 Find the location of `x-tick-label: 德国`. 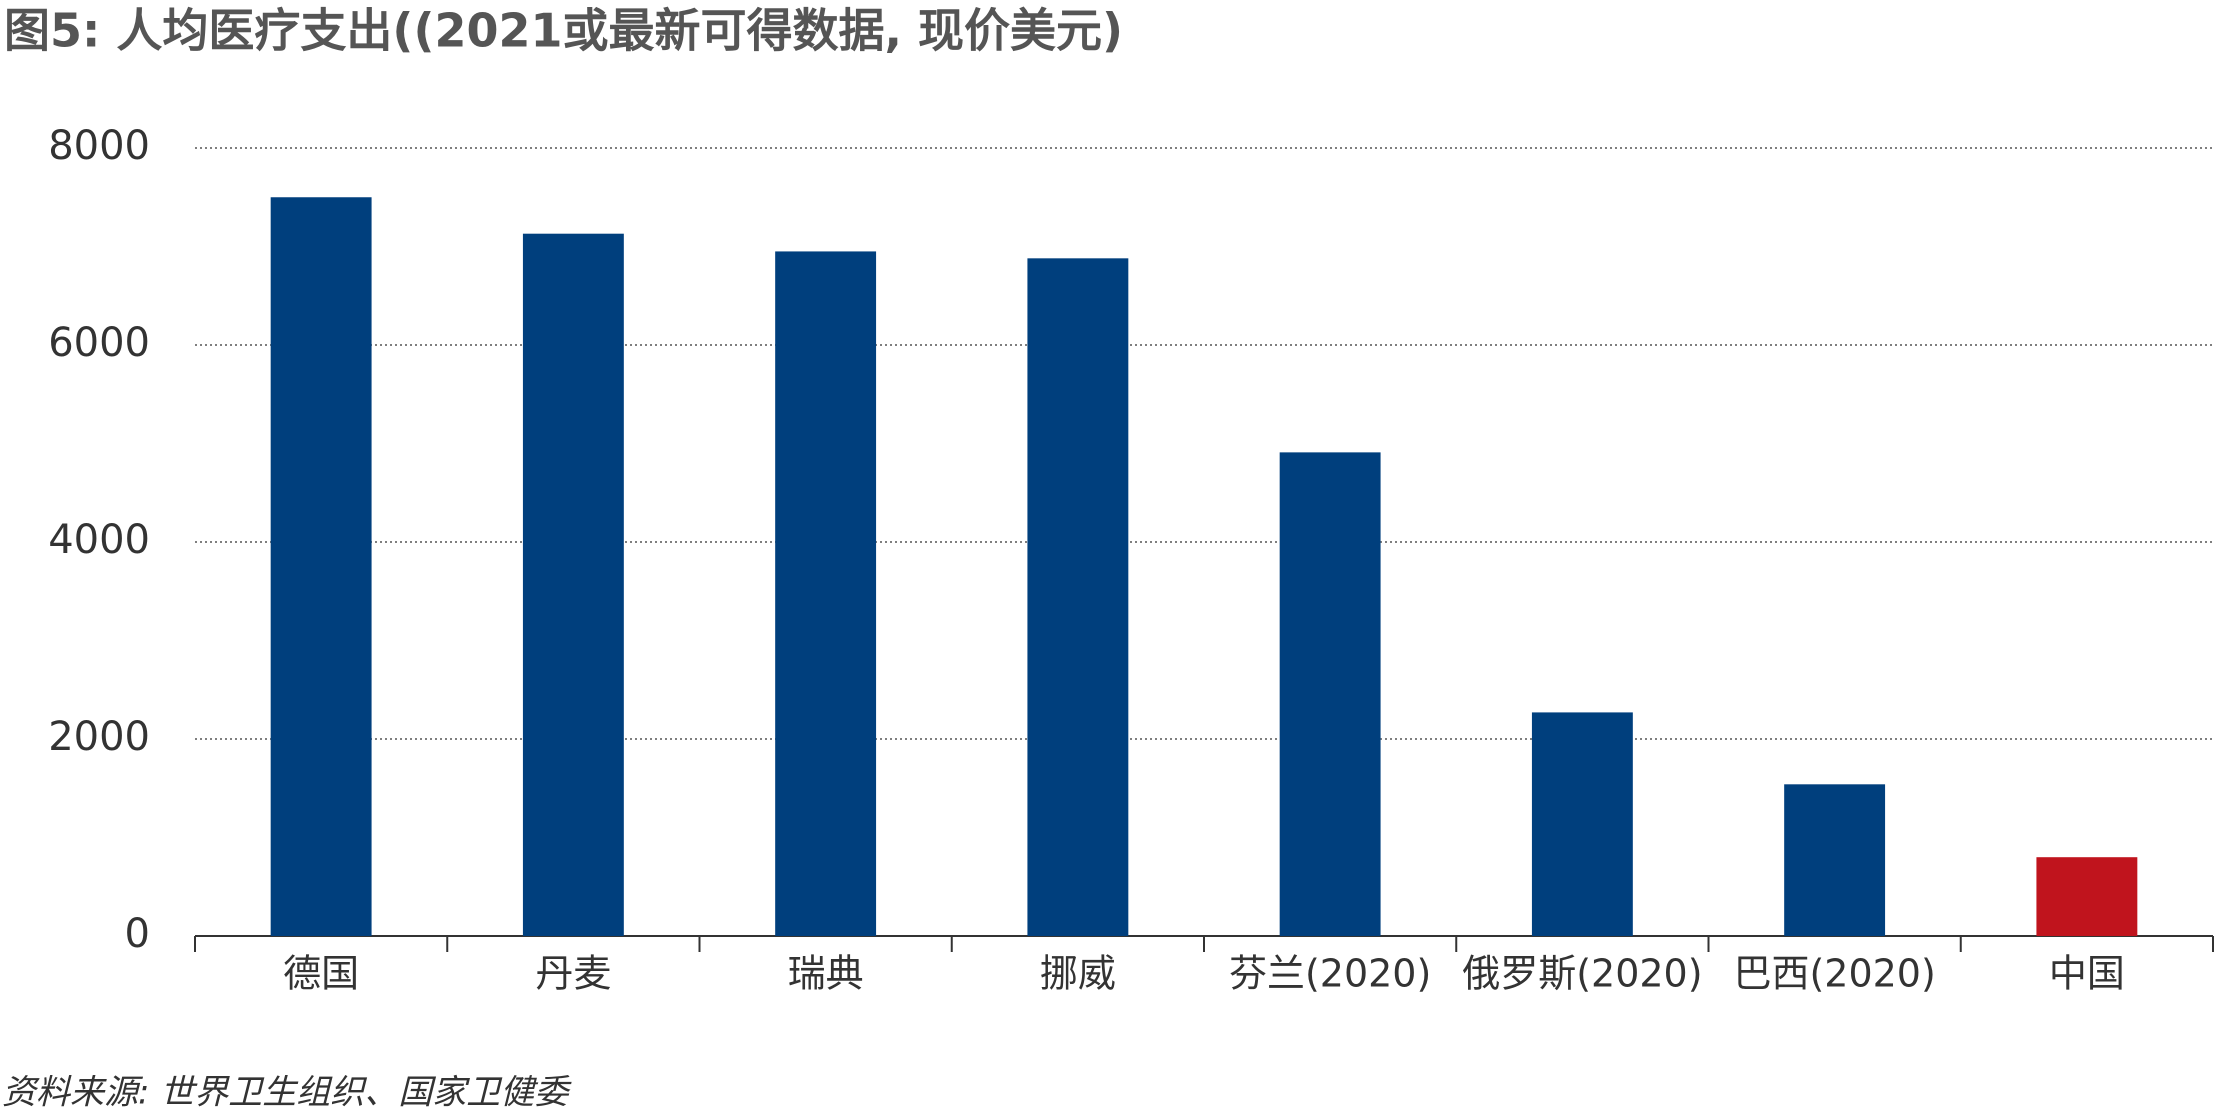

x-tick-label: 德国 is located at coordinates (321, 974).